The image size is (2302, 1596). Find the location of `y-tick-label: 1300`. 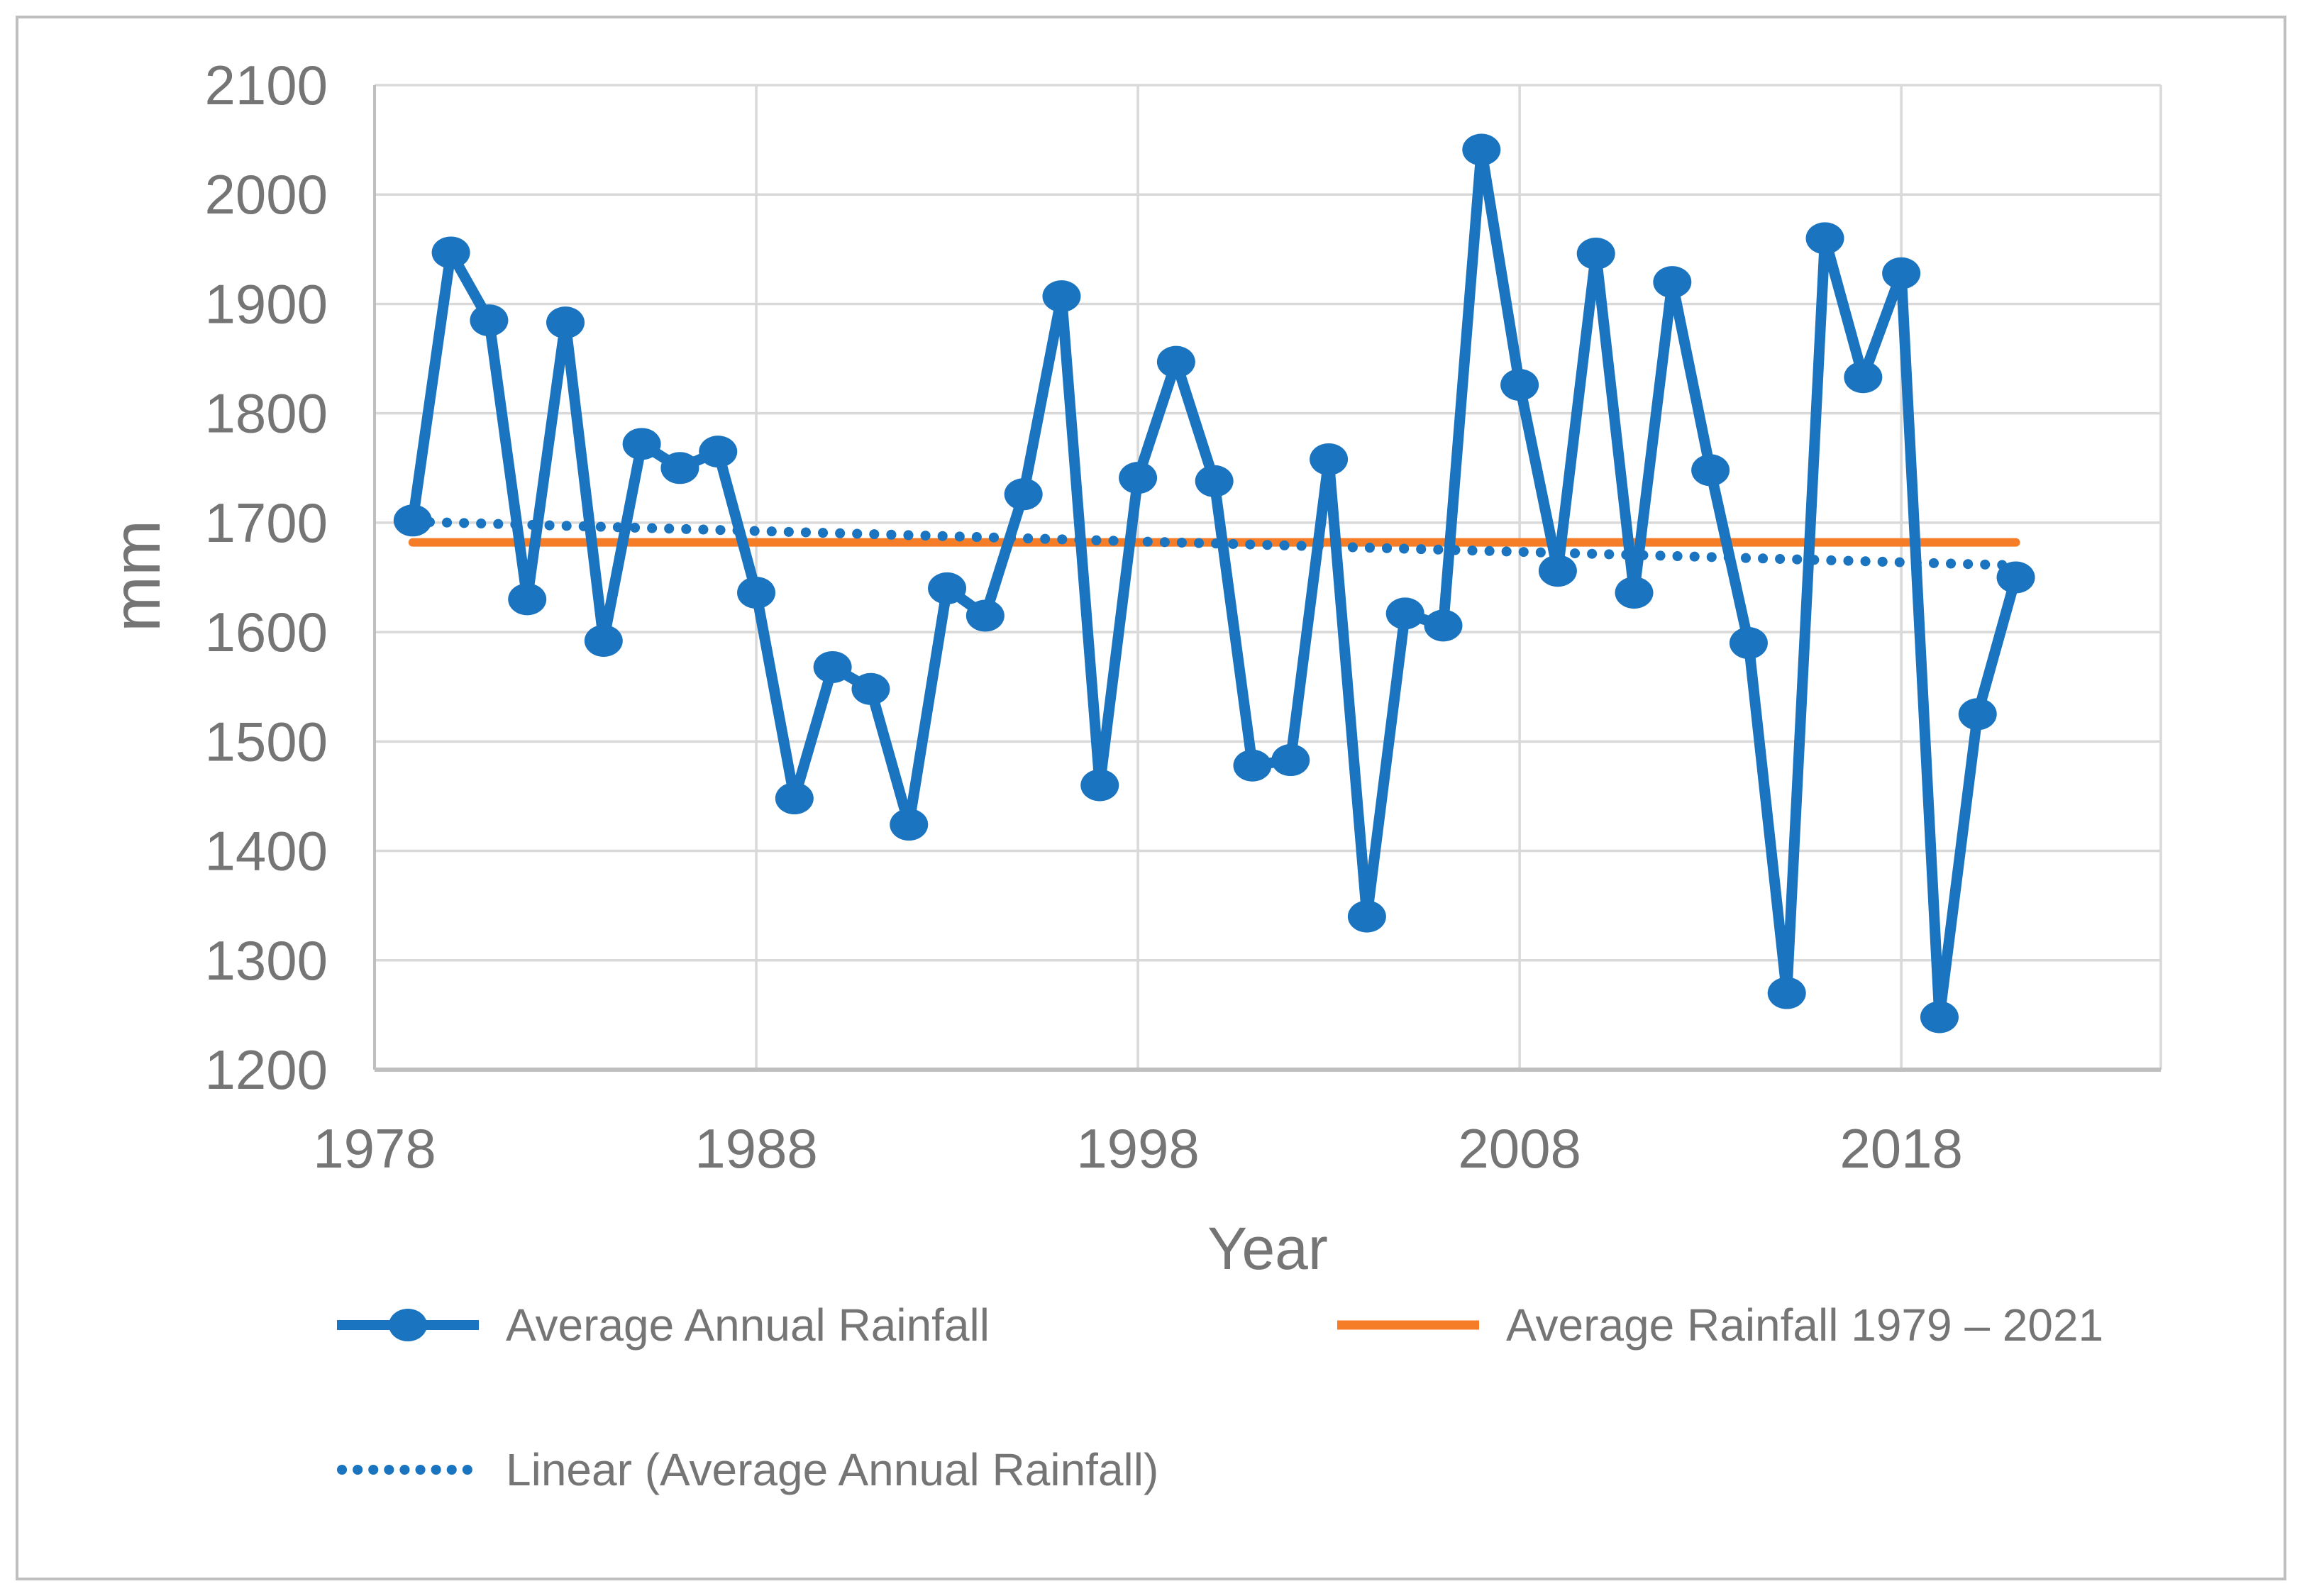

y-tick-label: 1300 is located at coordinates (266, 961).